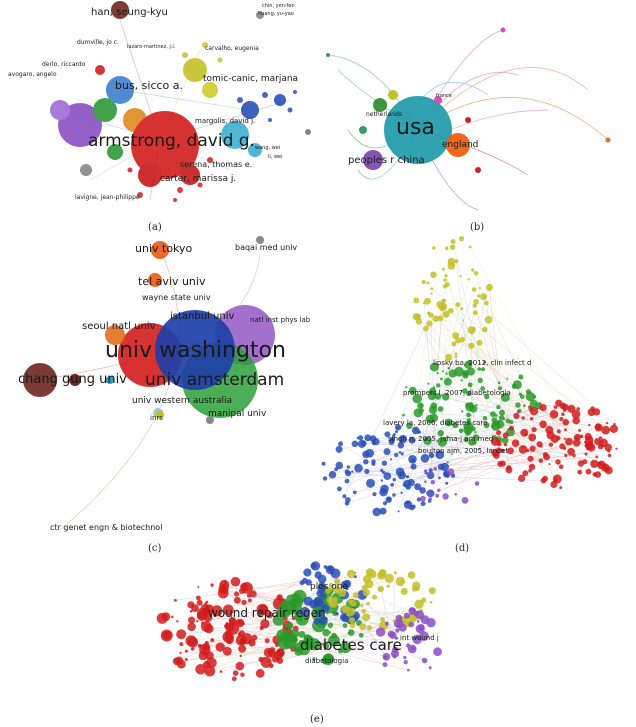 The image size is (636, 727). Describe the element at coordinates (232, 48) in the screenshot. I see `node-label-carvalho: carvalho, eugenia` at that location.